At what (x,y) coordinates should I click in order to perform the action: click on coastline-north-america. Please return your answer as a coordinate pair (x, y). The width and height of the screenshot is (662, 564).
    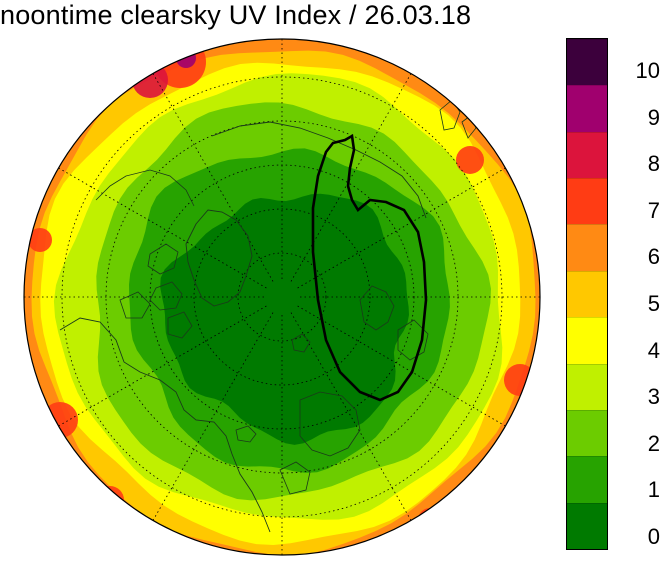
    Looking at the image, I should click on (165, 425).